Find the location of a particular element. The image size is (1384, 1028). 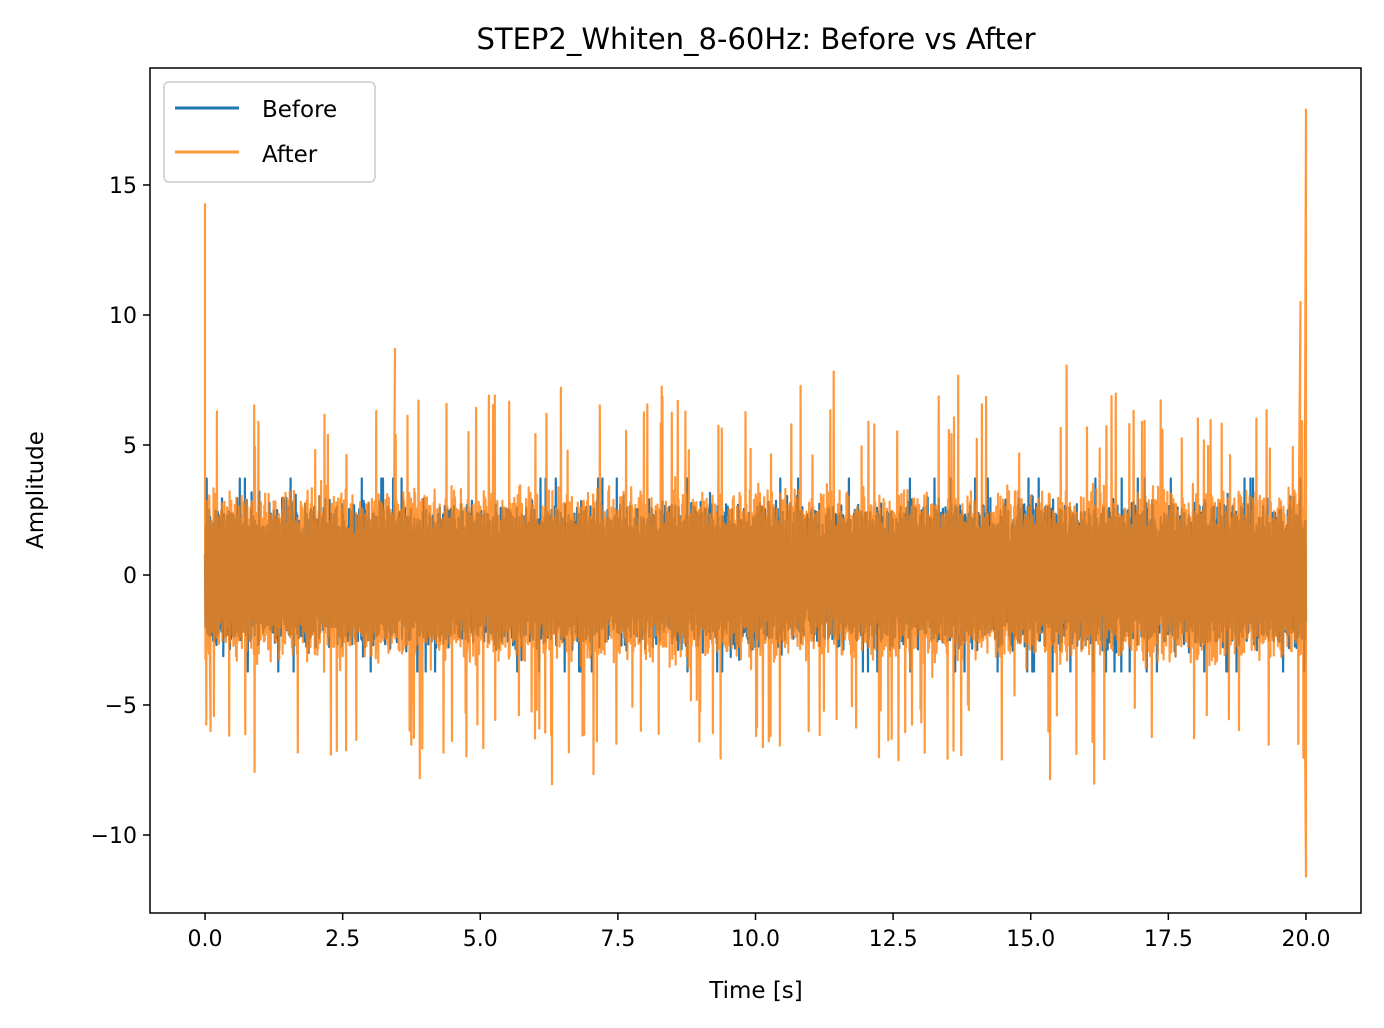

y-tick-label: 15 is located at coordinates (123, 186).